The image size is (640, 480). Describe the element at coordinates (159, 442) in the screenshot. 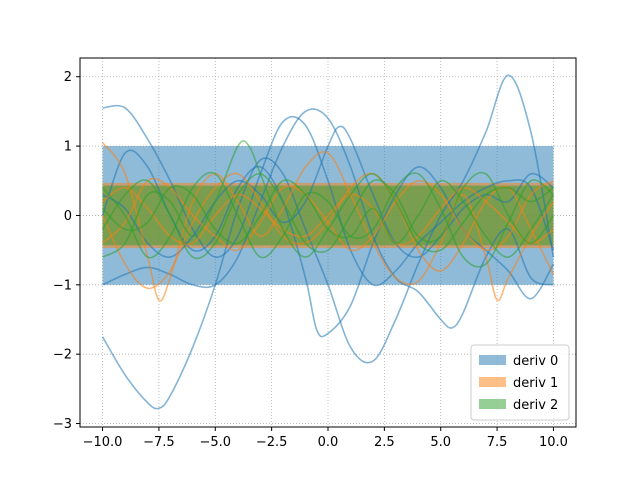

I see `x-tick-label: −7.5` at that location.